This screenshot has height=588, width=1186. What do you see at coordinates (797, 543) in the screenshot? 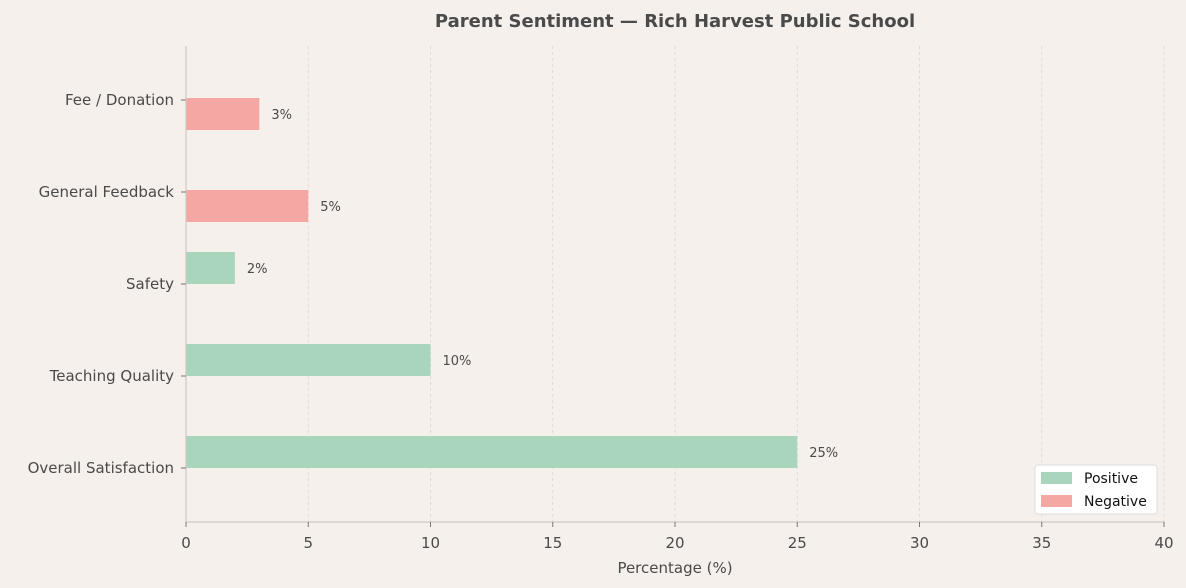
I see `x-tick-label-25: 25` at bounding box center [797, 543].